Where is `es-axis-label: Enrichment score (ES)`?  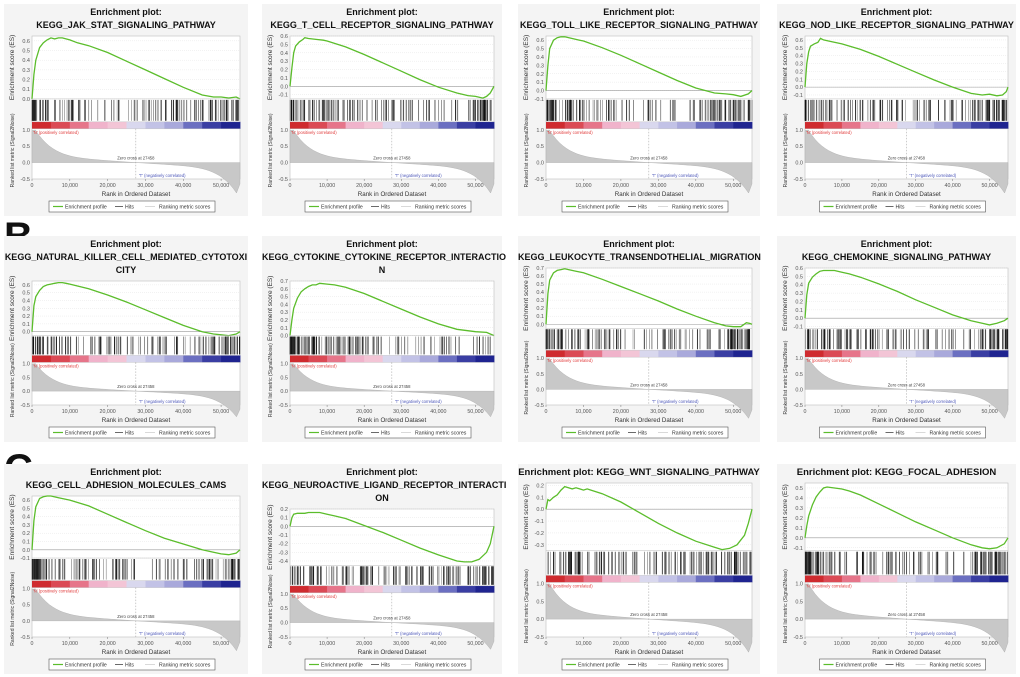
es-axis-label: Enrichment score (ES) is located at coordinates (270, 308).